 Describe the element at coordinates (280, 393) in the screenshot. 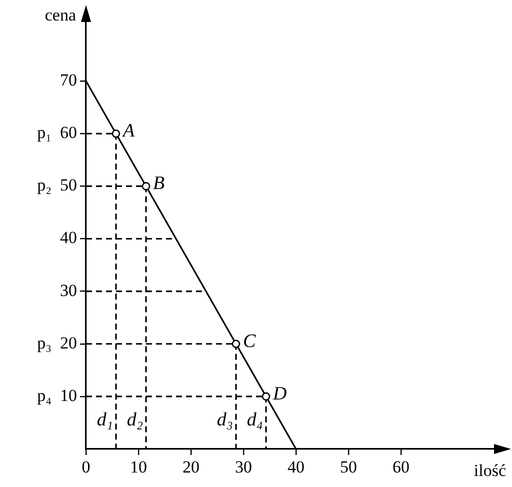

I see `annotation: D` at that location.